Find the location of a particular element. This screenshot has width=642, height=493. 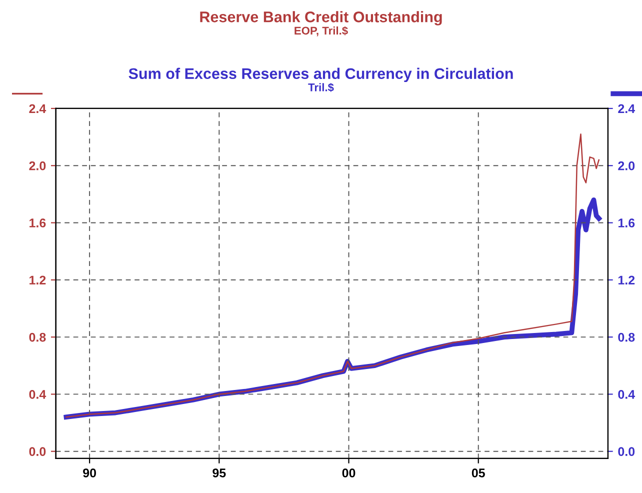

x-tick-label: 95 is located at coordinates (219, 473).